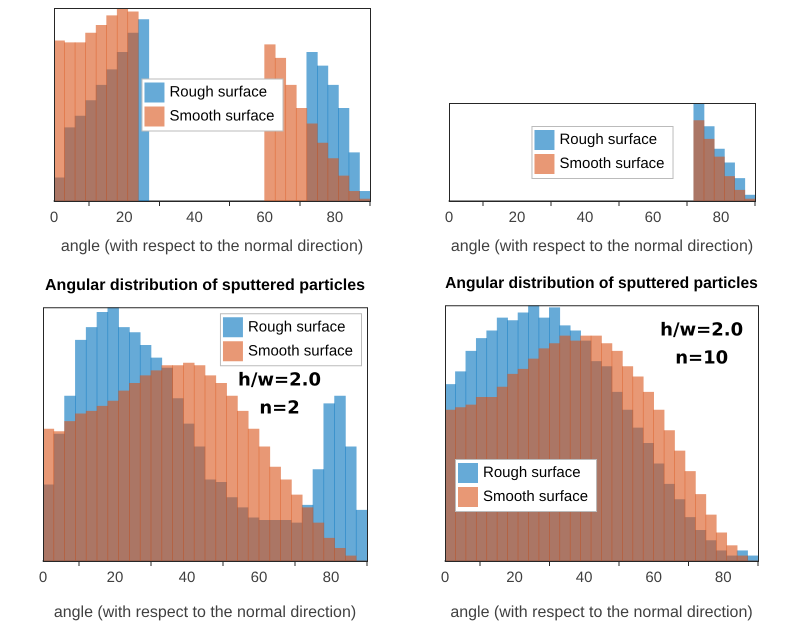  Describe the element at coordinates (701, 358) in the screenshot. I see `annotation: n=10` at that location.